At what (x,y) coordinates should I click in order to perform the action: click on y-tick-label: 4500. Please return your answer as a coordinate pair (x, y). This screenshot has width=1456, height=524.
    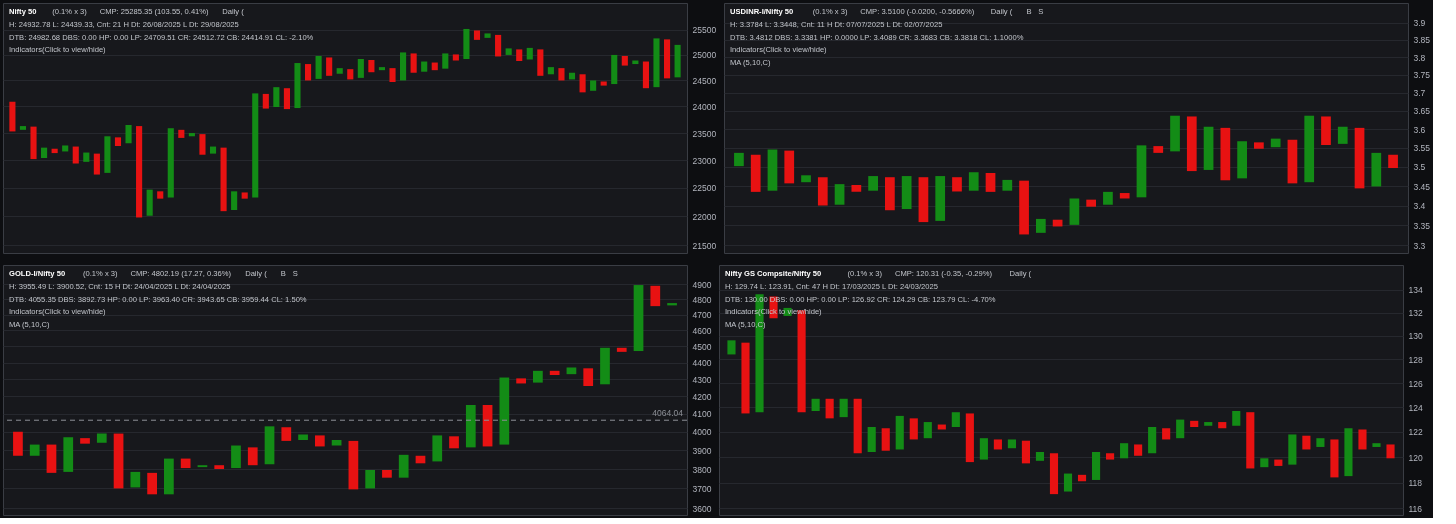
    Looking at the image, I should click on (702, 346).